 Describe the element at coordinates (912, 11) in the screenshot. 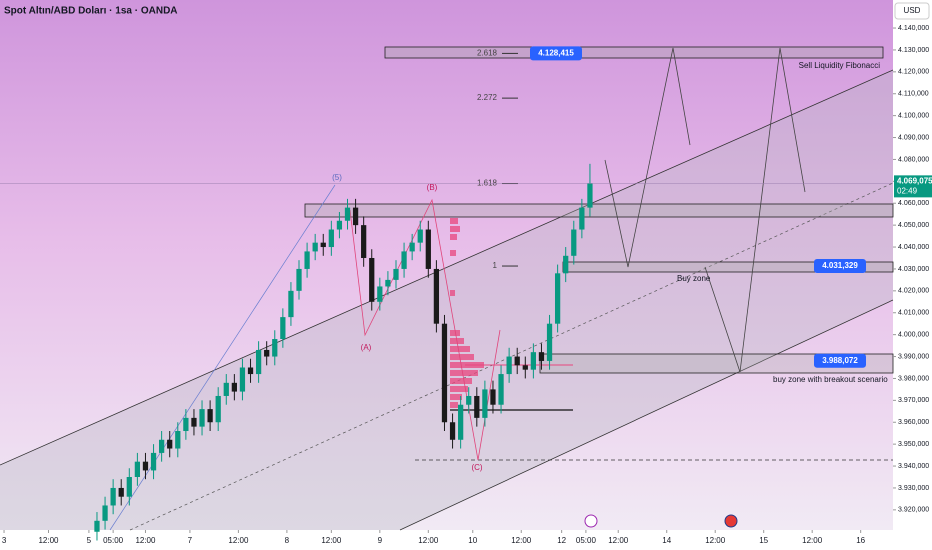

I see `currency-box` at that location.